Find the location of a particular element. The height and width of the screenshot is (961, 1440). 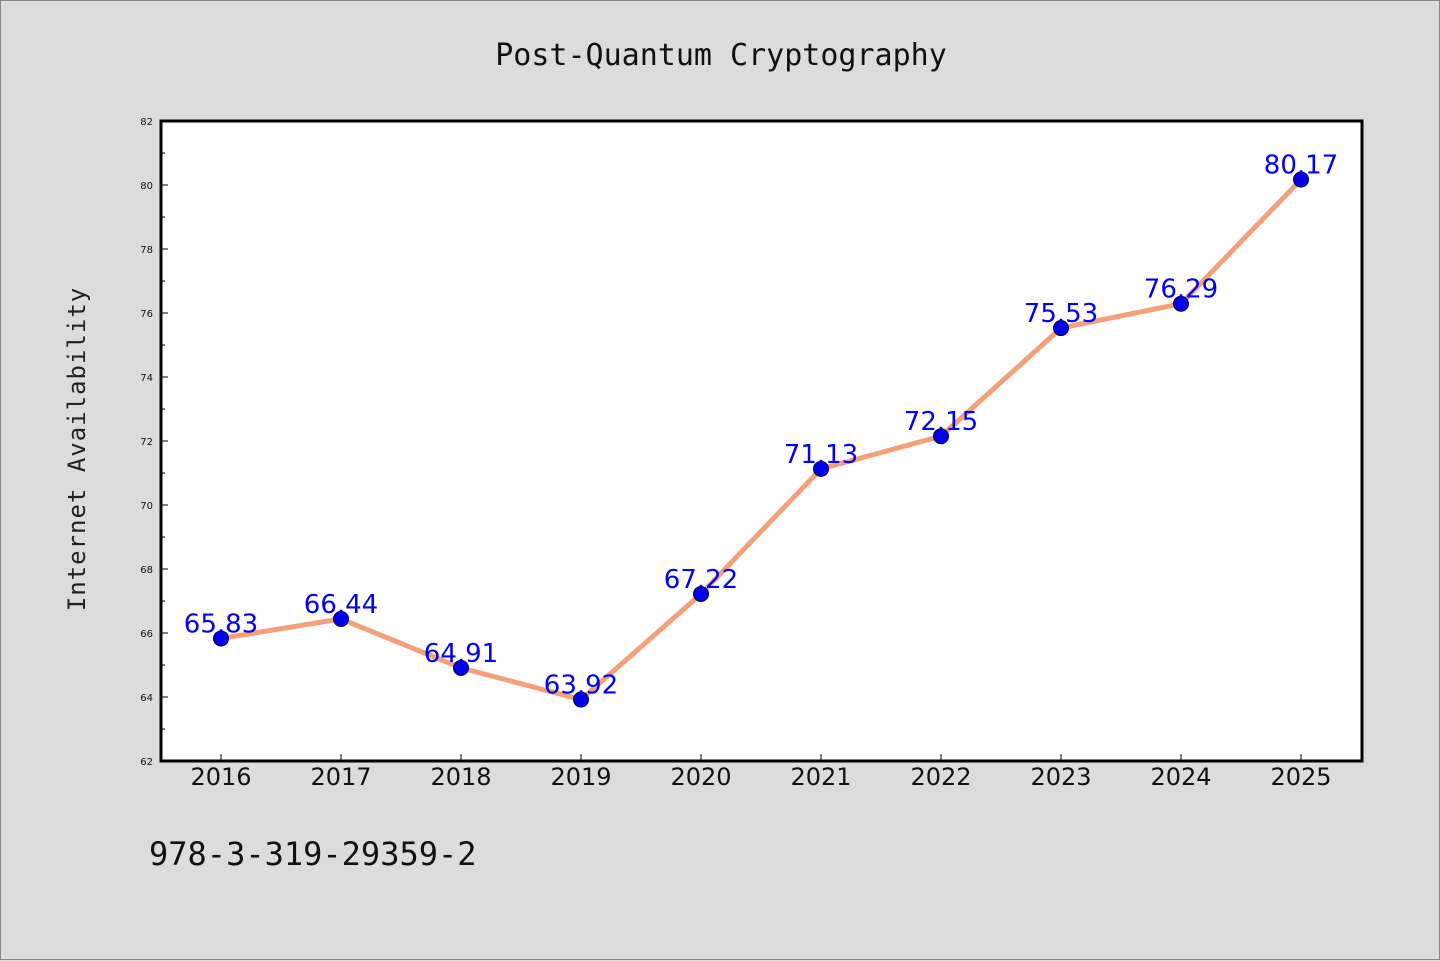

y-axis-ticks: 62 64 66 68 70 72 74 76 78 80 82 is located at coordinates (154, 442).